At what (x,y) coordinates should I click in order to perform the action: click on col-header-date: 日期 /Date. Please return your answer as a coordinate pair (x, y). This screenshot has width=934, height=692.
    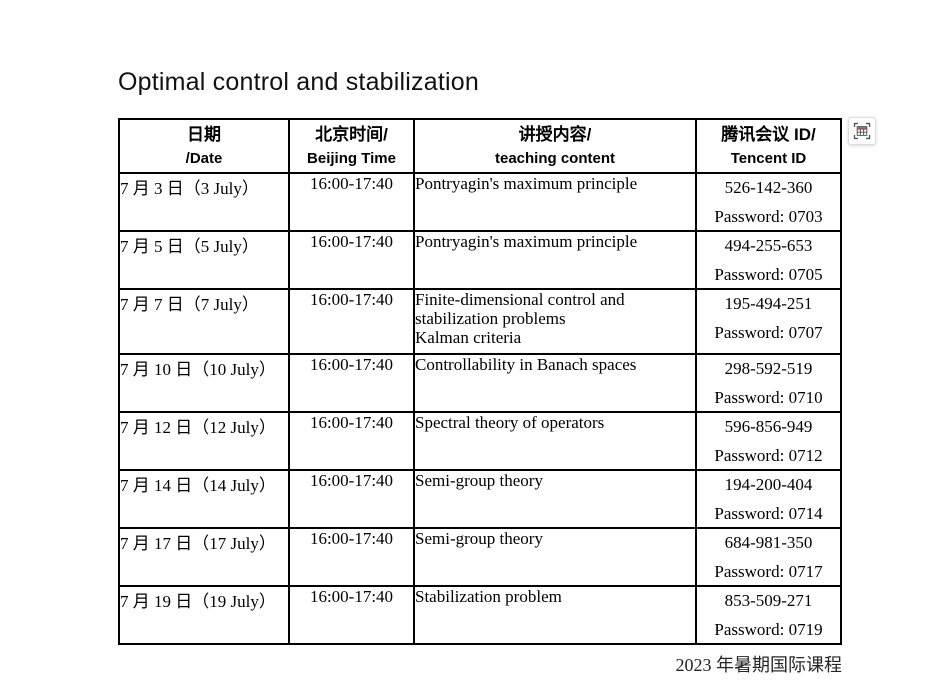
    Looking at the image, I should click on (204, 146).